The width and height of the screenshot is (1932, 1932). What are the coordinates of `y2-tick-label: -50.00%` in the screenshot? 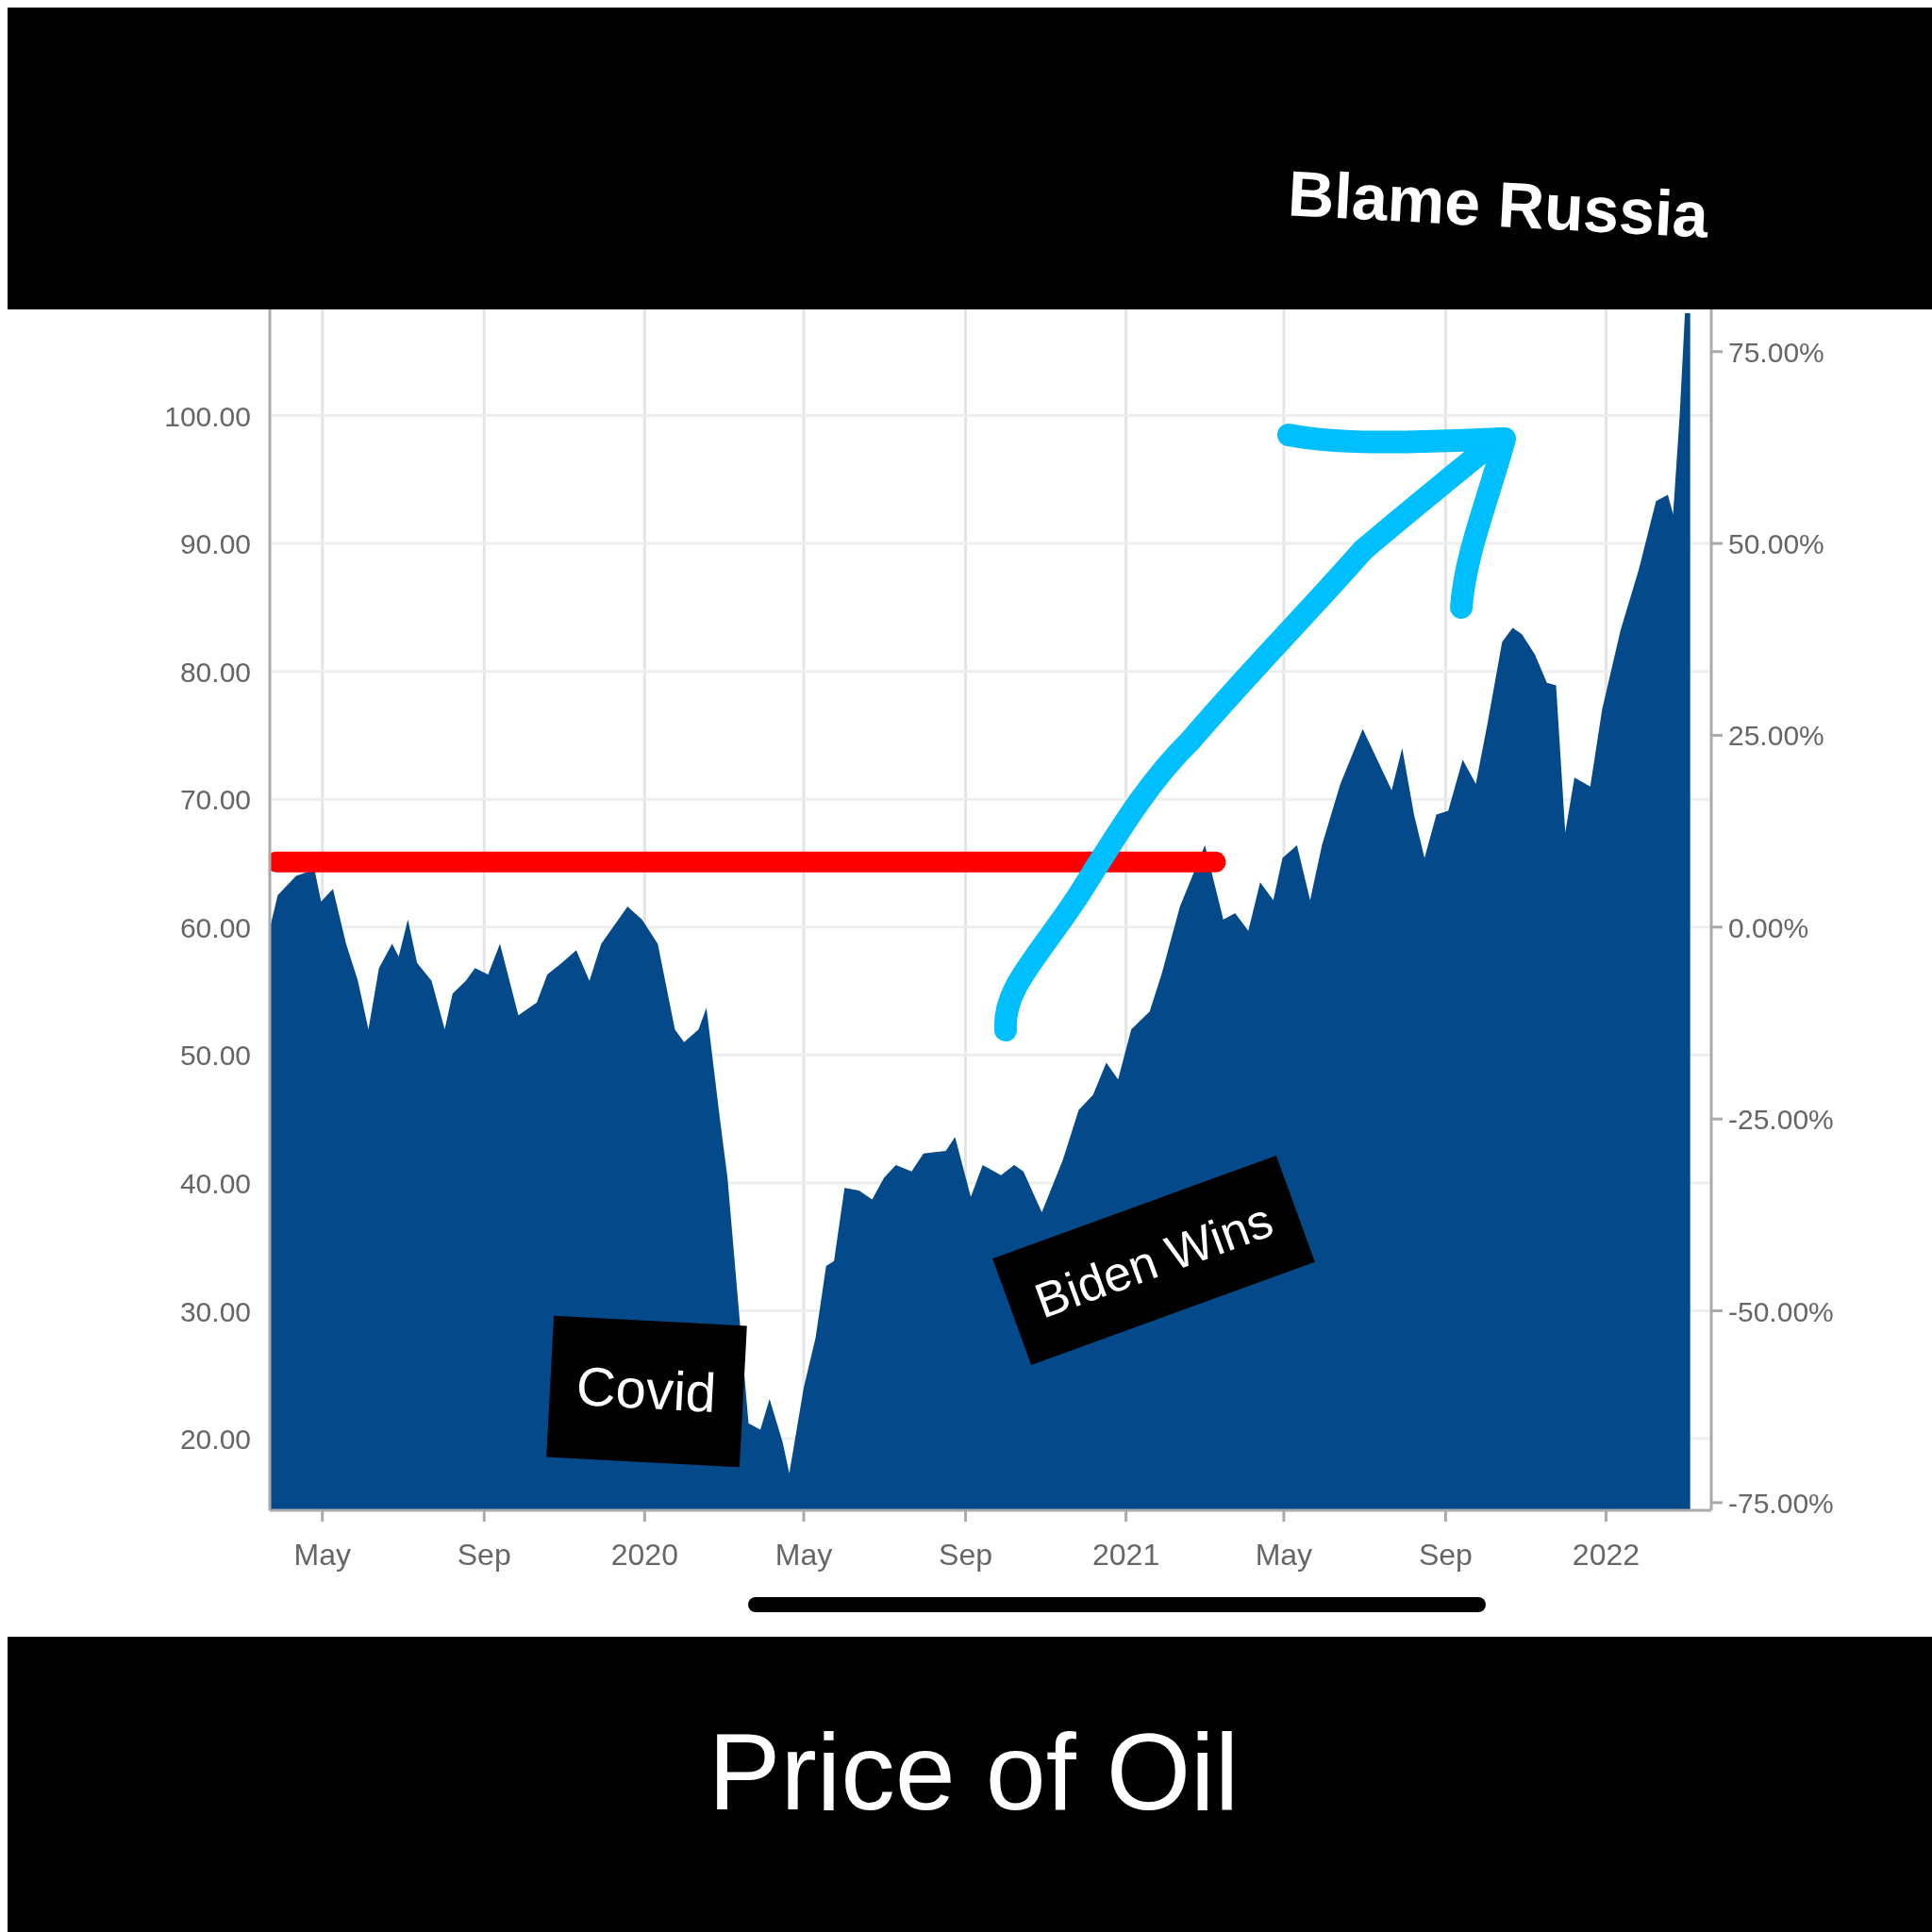 It's located at (1781, 1311).